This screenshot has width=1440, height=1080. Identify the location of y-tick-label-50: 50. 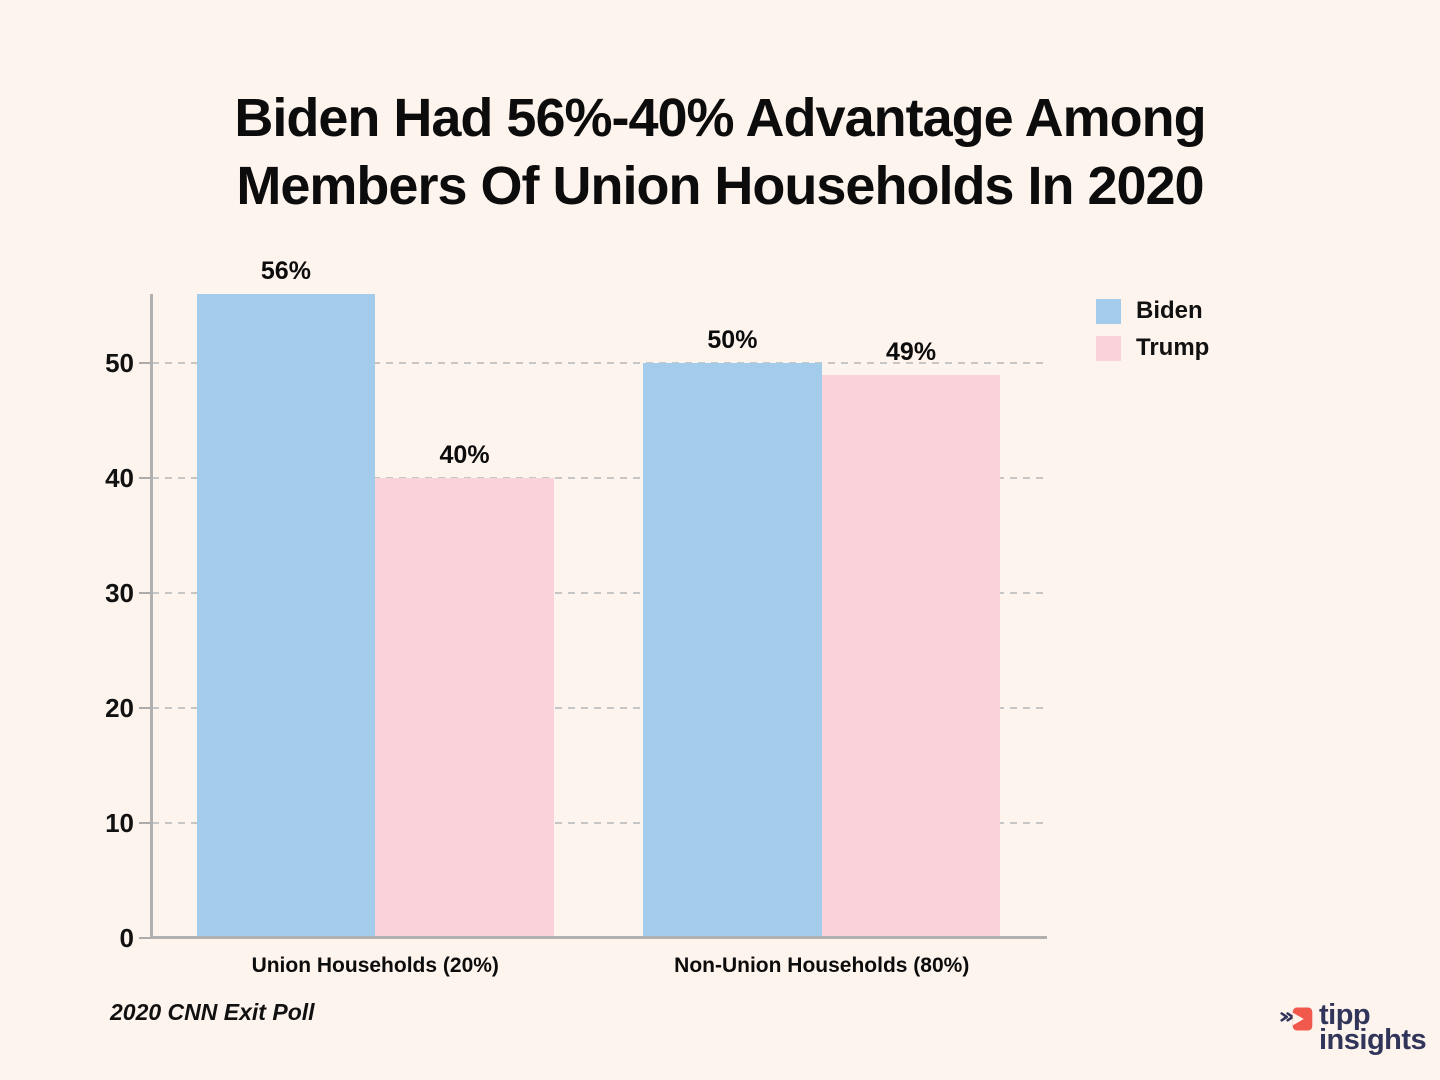
(119, 363).